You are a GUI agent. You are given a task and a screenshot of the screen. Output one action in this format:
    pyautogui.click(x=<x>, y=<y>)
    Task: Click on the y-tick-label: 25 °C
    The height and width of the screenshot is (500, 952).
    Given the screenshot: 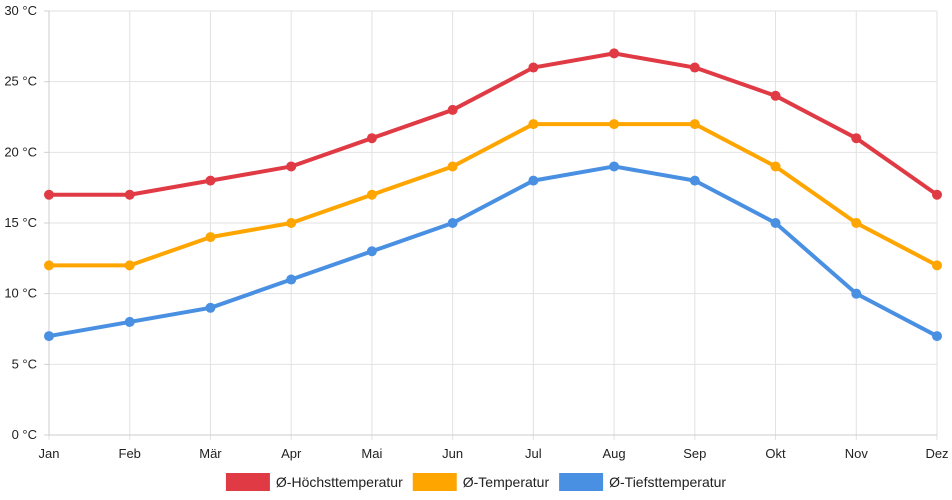 What is the action you would take?
    pyautogui.click(x=20, y=81)
    